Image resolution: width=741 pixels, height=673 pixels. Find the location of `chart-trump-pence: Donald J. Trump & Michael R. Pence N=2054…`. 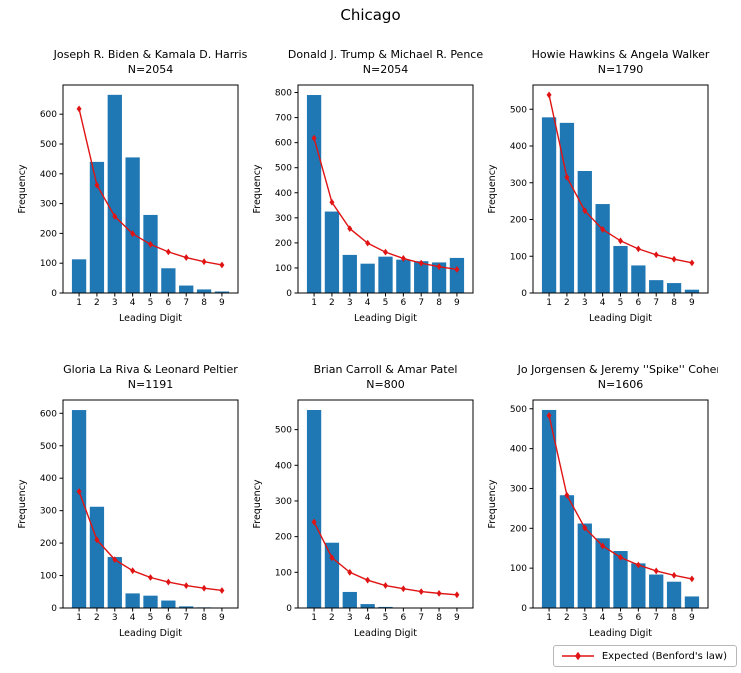

chart-trump-pence: Donald J. Trump & Michael R. Pence N=2054… is located at coordinates (367, 186).